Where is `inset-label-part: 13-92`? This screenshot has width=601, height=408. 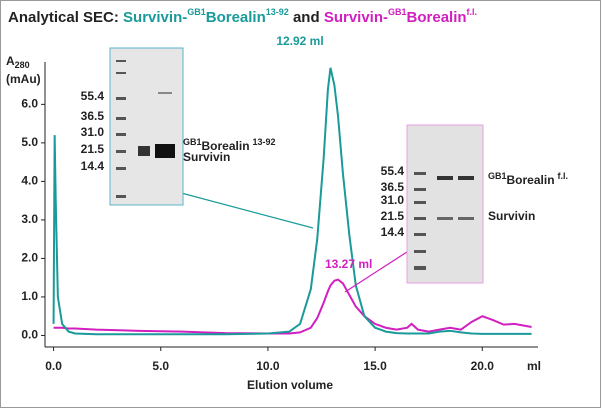 inset-label-part: 13-92 is located at coordinates (264, 142).